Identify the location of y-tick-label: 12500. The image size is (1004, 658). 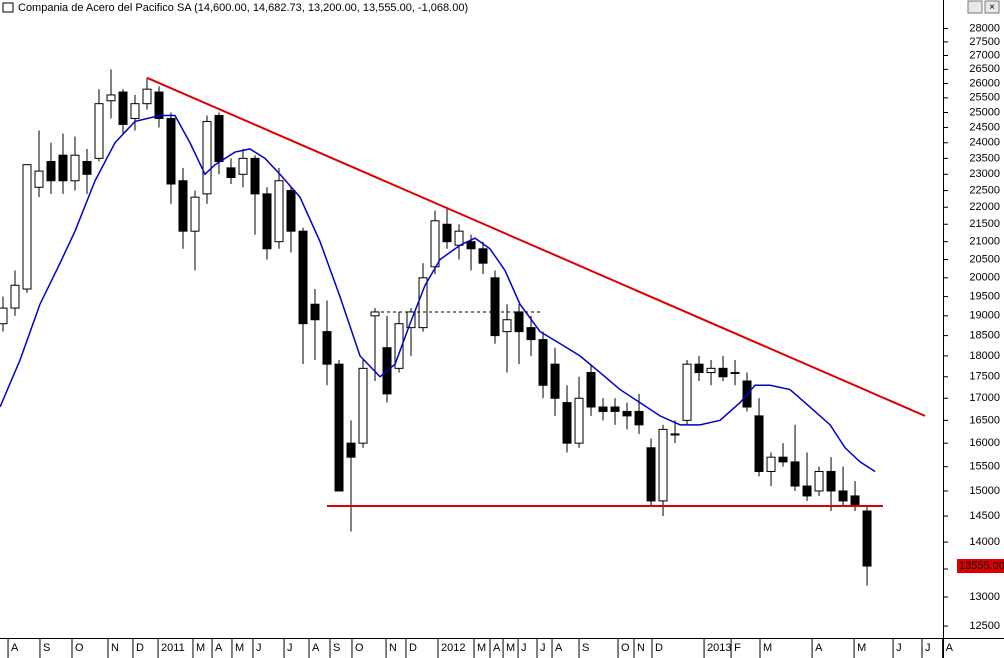
(984, 626).